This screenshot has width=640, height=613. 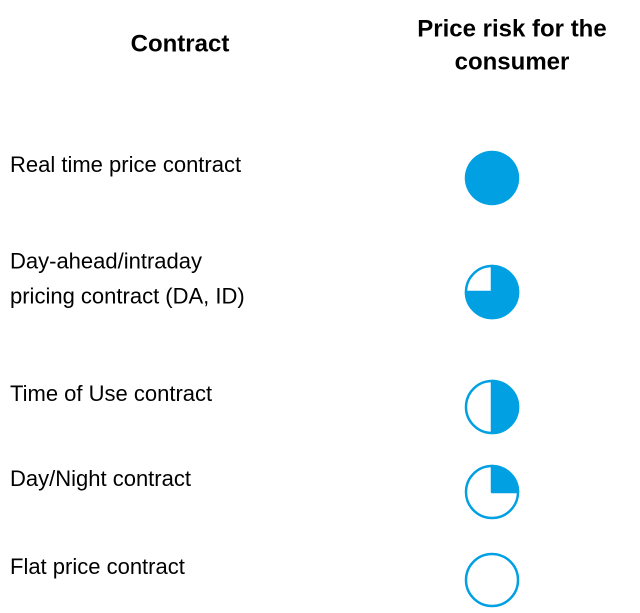 What do you see at coordinates (180, 43) in the screenshot?
I see `contract-header: Contract` at bounding box center [180, 43].